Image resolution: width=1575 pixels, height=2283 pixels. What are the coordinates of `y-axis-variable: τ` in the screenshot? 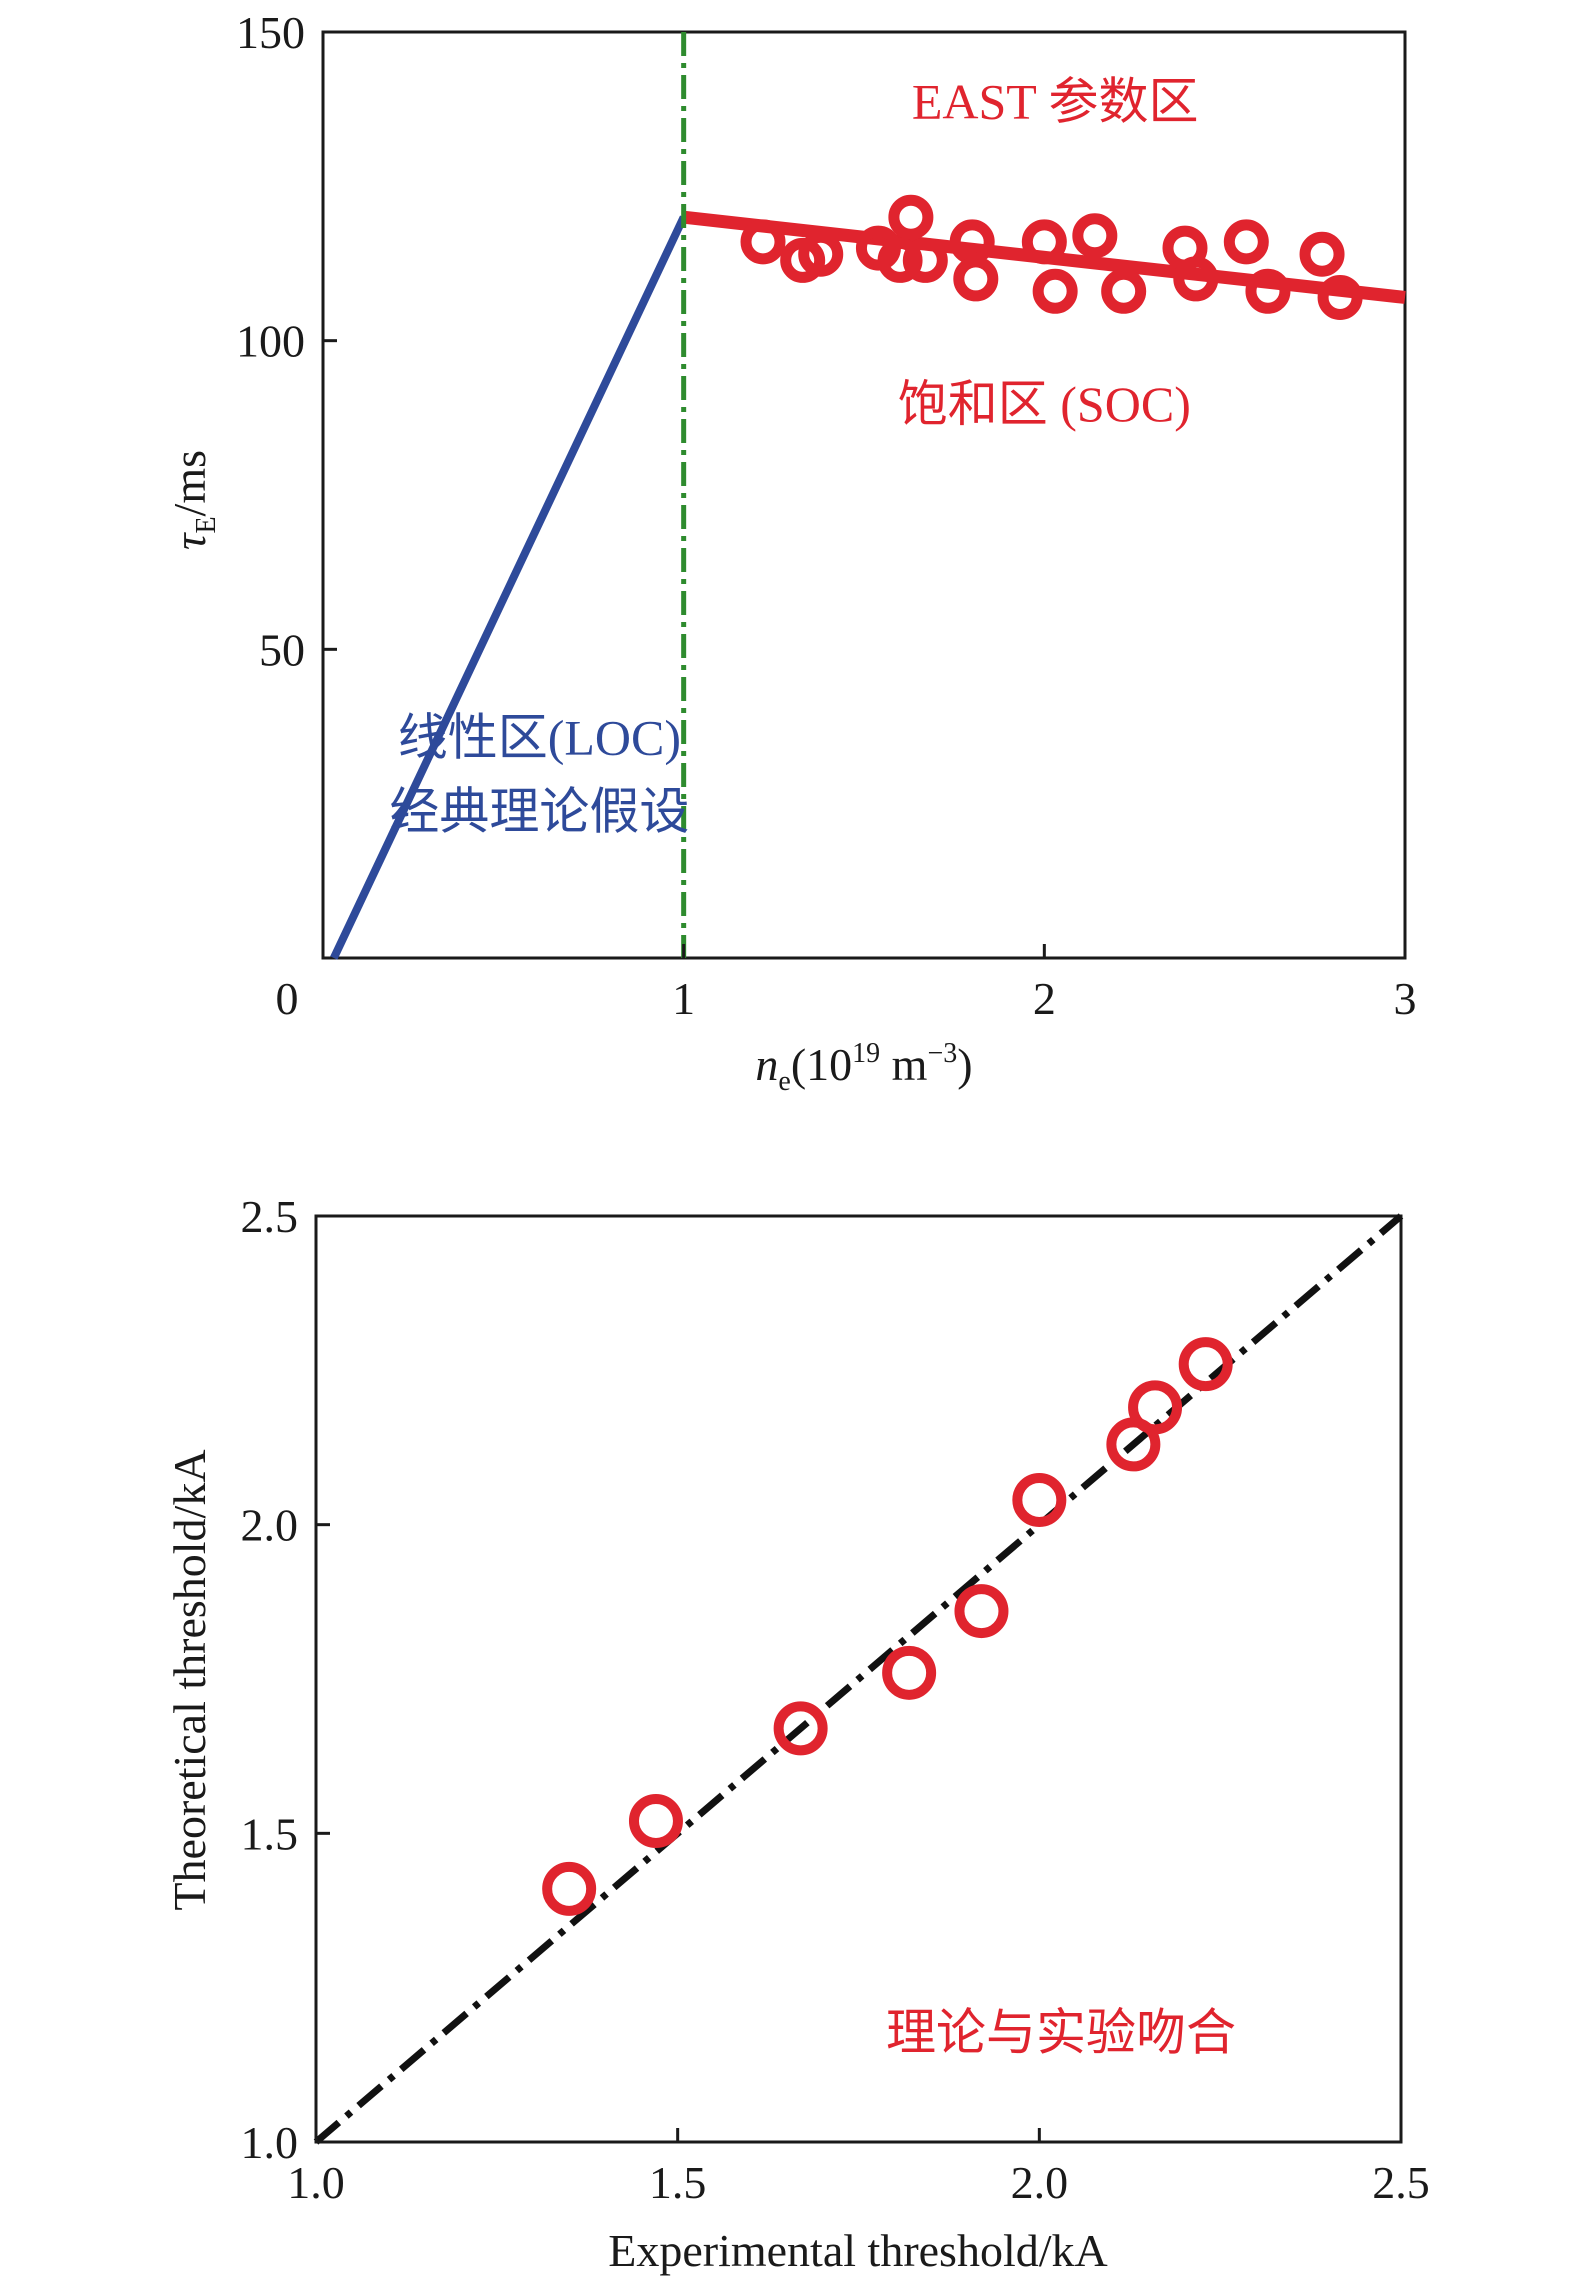 It's located at (189, 541).